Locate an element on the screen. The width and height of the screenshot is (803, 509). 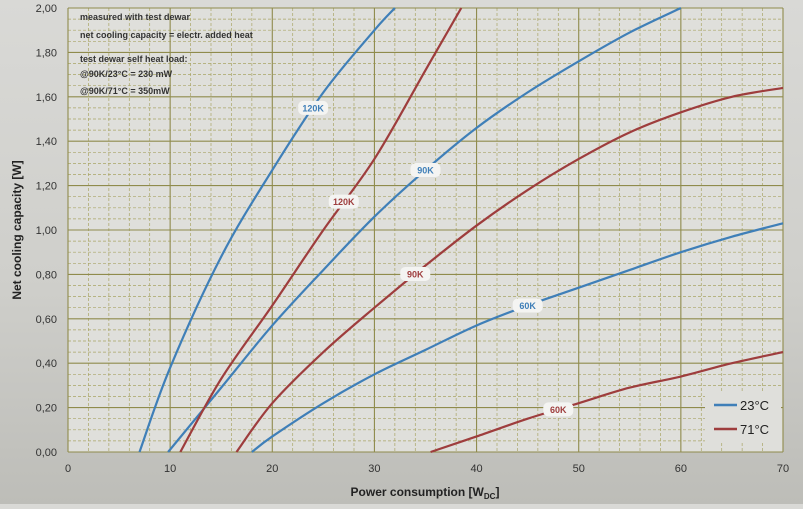
annotation-line-5: @90K/71°C = 350mW is located at coordinates (125, 91).